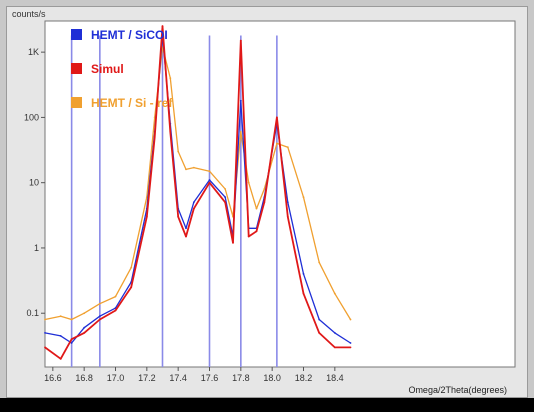 Image resolution: width=534 pixels, height=412 pixels. Describe the element at coordinates (304, 378) in the screenshot. I see `x-tick-label-8: 18.2` at that location.